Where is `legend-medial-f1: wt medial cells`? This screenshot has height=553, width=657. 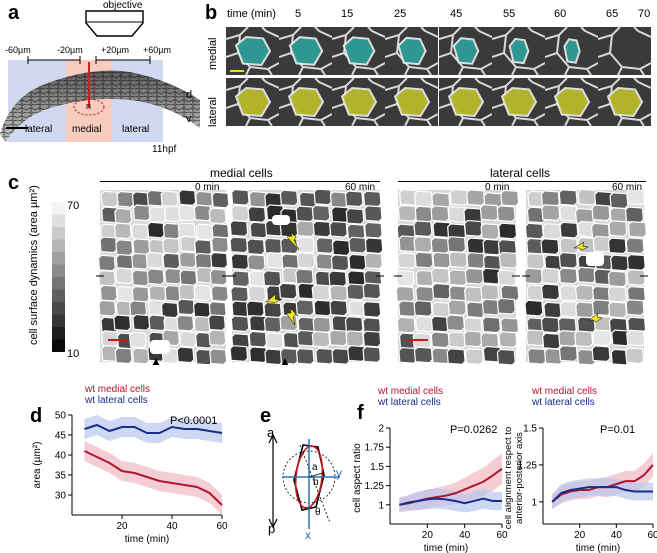
legend-medial-f1: wt medial cells is located at coordinates (411, 391).